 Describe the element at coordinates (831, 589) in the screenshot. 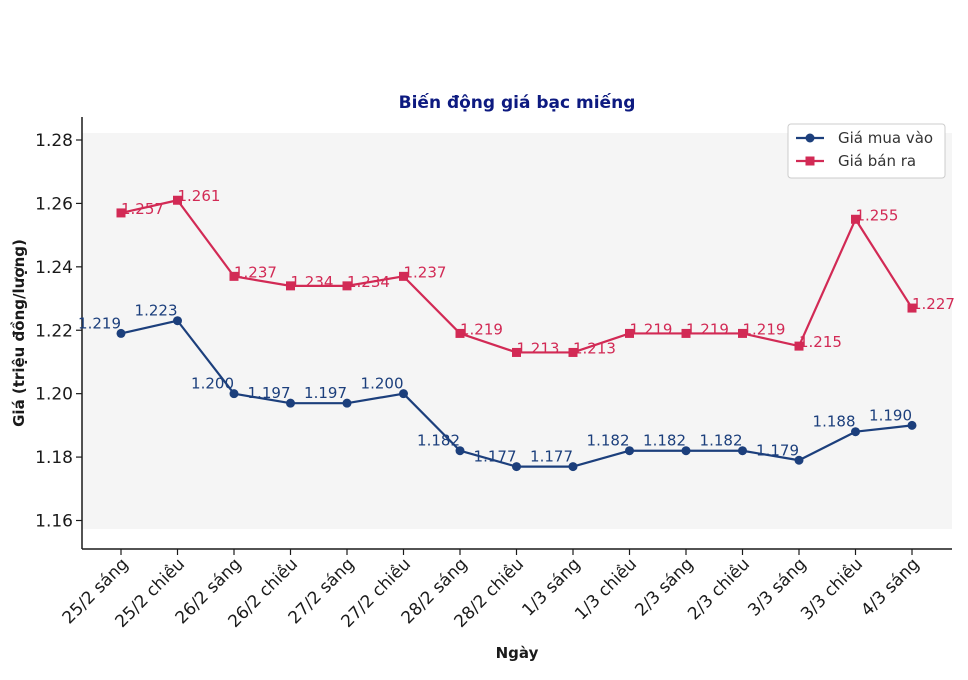

I see `x-tick-label: 3/3 chiều` at that location.